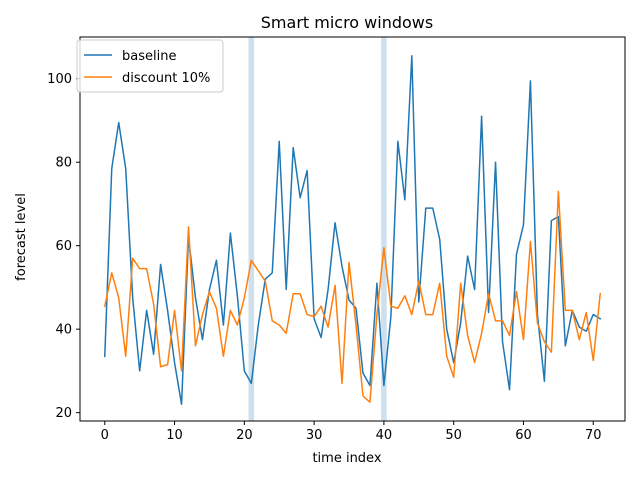  Describe the element at coordinates (59, 79) in the screenshot. I see `y-tick-label: 100` at that location.